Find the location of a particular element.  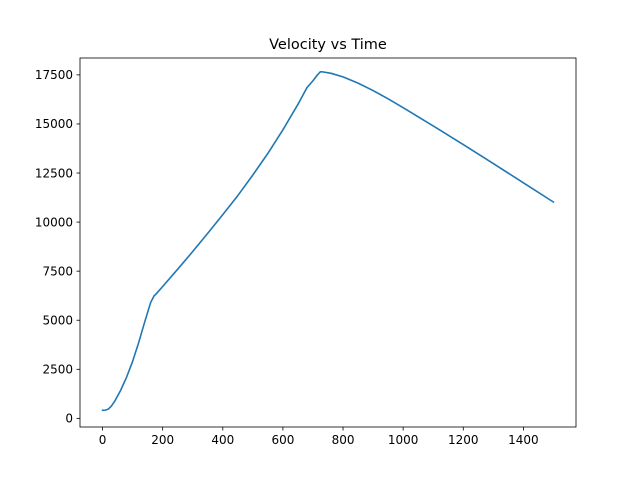

y-tick-label: 7500 is located at coordinates (57, 271).